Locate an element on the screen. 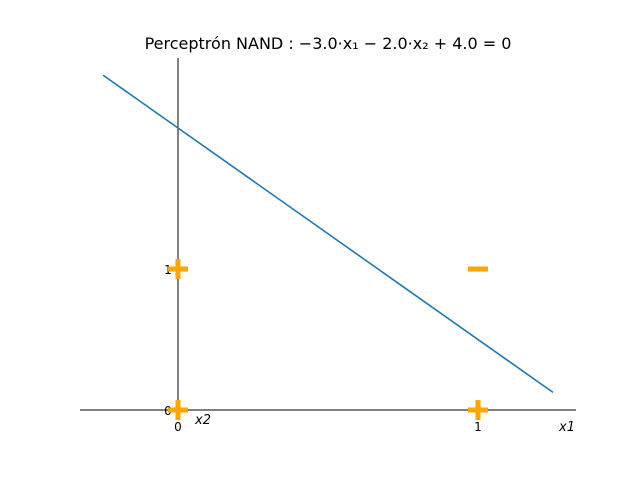 This screenshot has width=640, height=480. x-tick-label: 0 is located at coordinates (178, 427).